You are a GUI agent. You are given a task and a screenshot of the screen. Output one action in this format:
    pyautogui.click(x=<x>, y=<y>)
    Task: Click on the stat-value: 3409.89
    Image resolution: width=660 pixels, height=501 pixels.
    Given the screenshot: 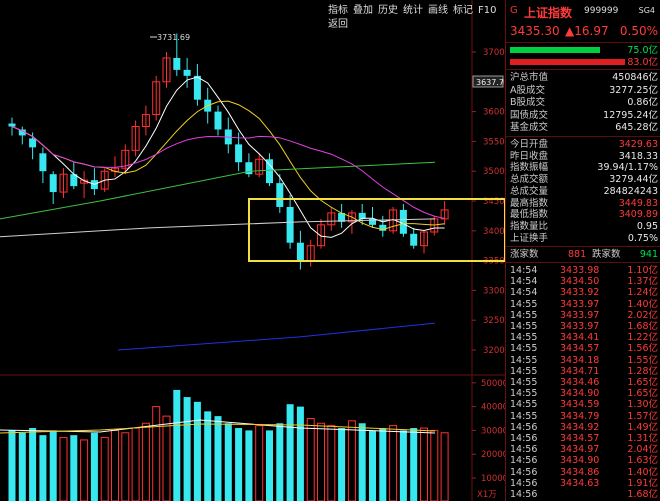 What is the action you would take?
    pyautogui.click(x=638, y=215)
    